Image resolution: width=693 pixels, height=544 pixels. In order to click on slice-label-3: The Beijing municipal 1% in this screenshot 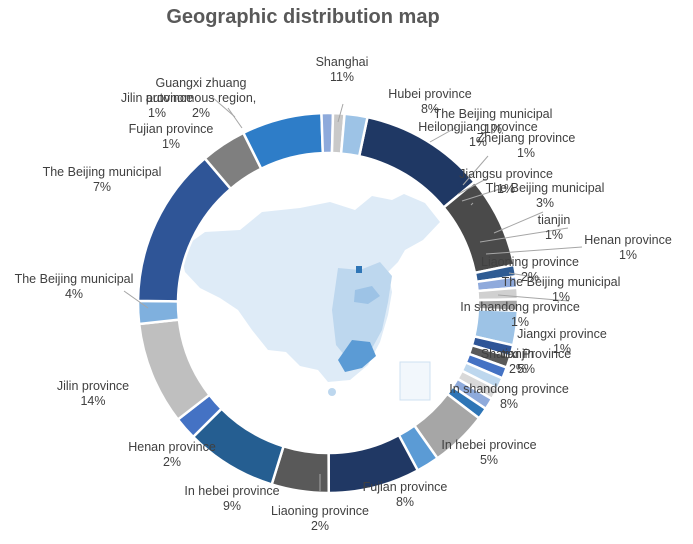, I will do `click(493, 121)`.